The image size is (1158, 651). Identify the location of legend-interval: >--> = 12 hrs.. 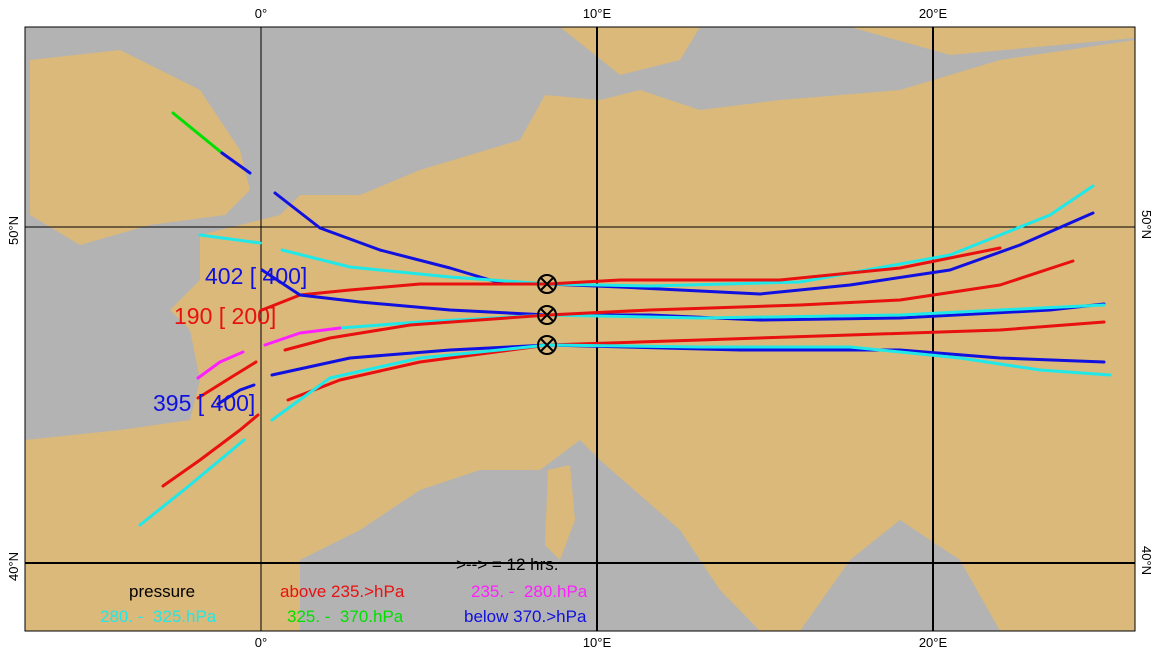
(507, 564).